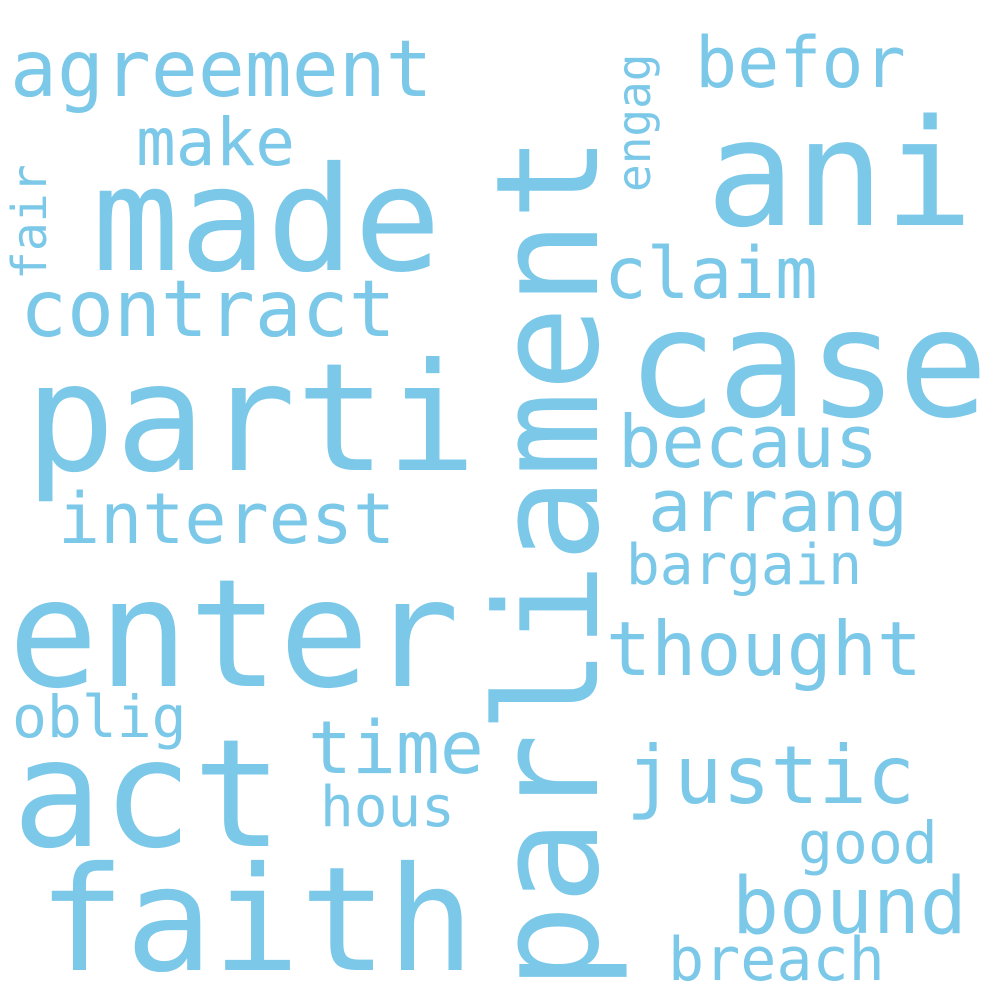 Image resolution: width=1000 pixels, height=1000 pixels. What do you see at coordinates (840, 174) in the screenshot?
I see `word-ani: ani` at bounding box center [840, 174].